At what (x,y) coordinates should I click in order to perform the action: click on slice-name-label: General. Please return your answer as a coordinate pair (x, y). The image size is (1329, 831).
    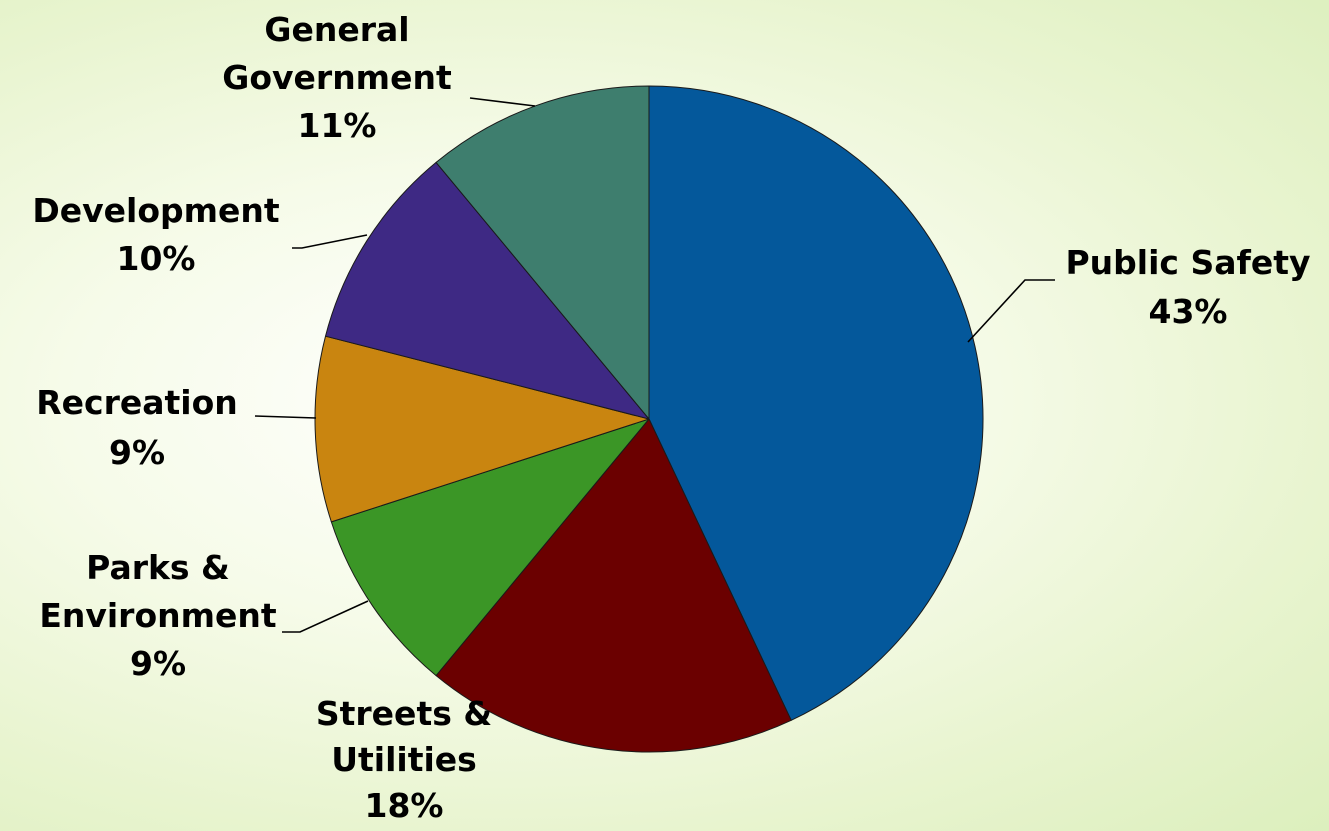
    Looking at the image, I should click on (336, 29).